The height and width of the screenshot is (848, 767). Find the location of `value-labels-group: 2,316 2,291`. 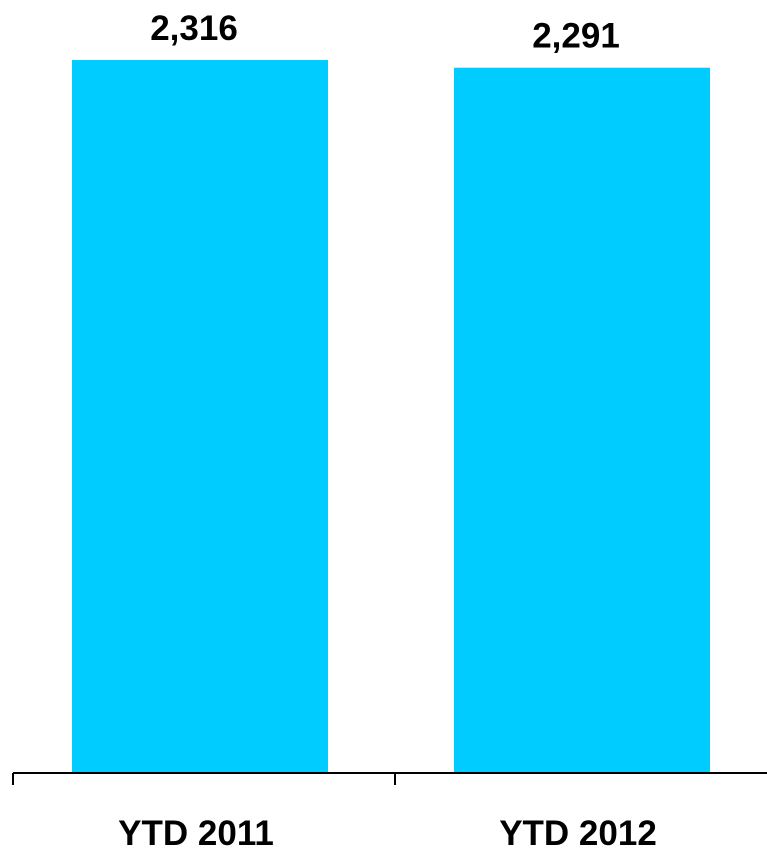

value-labels-group: 2,316 2,291 is located at coordinates (385, 32).